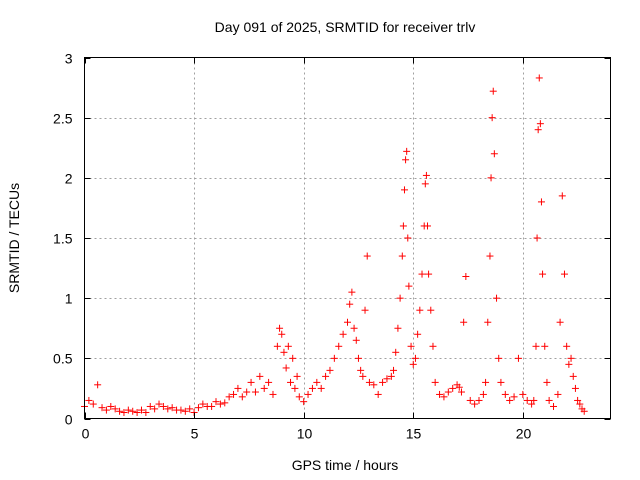 The height and width of the screenshot is (480, 640). What do you see at coordinates (69, 299) in the screenshot?
I see `y-tick-label: 1` at bounding box center [69, 299].